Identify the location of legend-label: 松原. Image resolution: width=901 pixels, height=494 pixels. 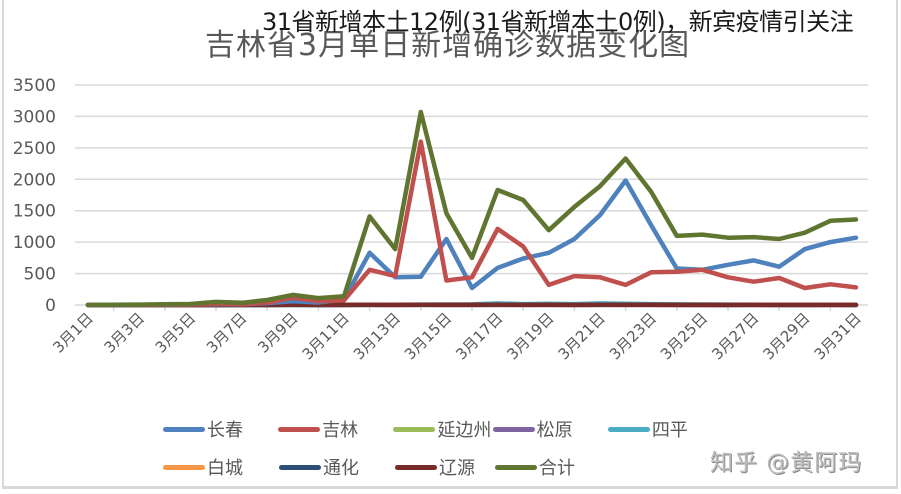
(554, 430).